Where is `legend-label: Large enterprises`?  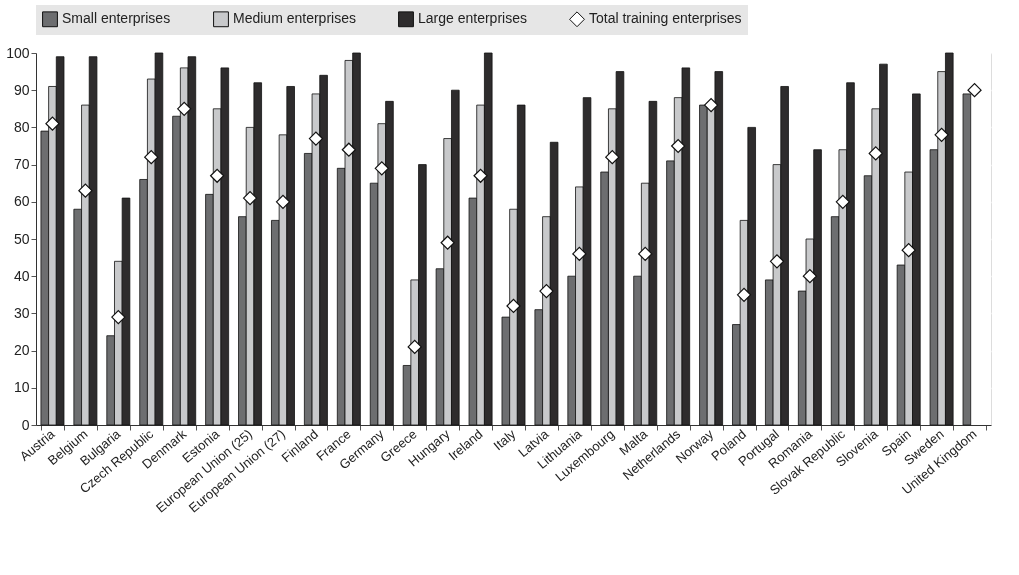
legend-label: Large enterprises is located at coordinates (472, 18).